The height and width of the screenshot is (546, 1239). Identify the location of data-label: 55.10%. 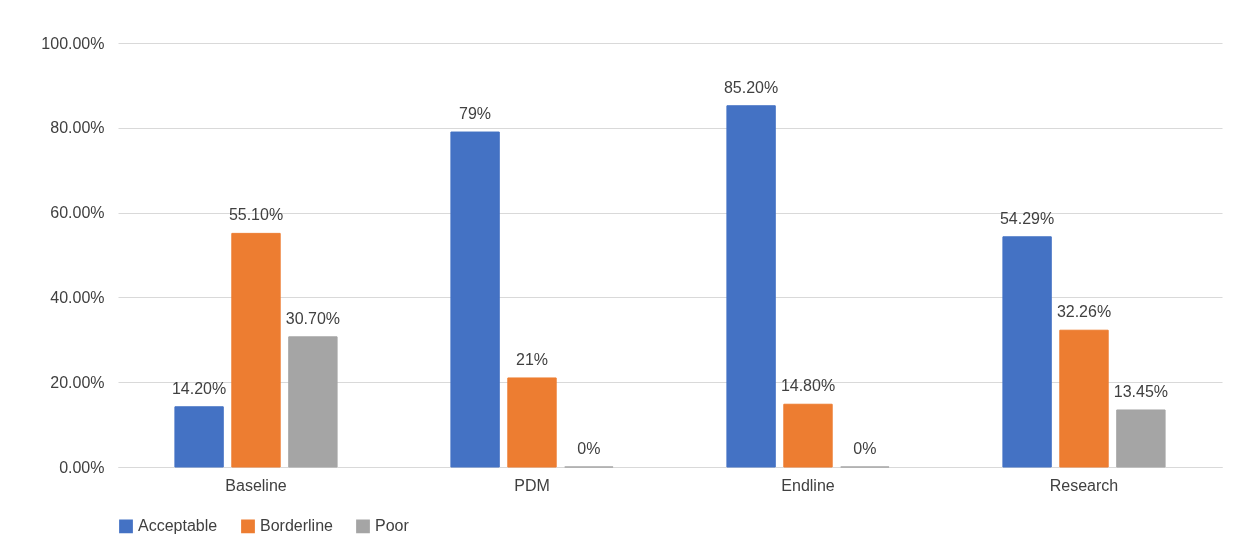
(256, 215).